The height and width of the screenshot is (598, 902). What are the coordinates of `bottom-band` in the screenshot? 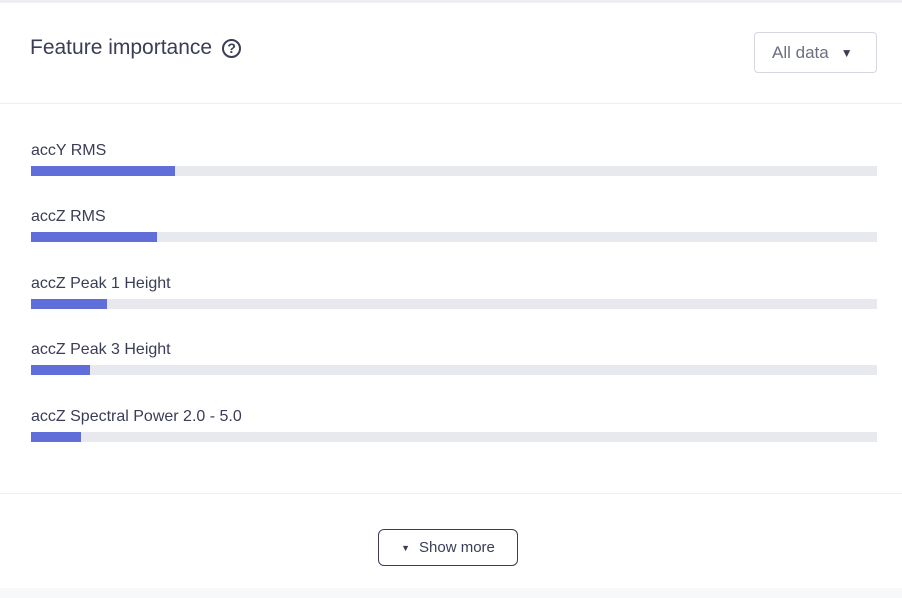 It's located at (451, 593).